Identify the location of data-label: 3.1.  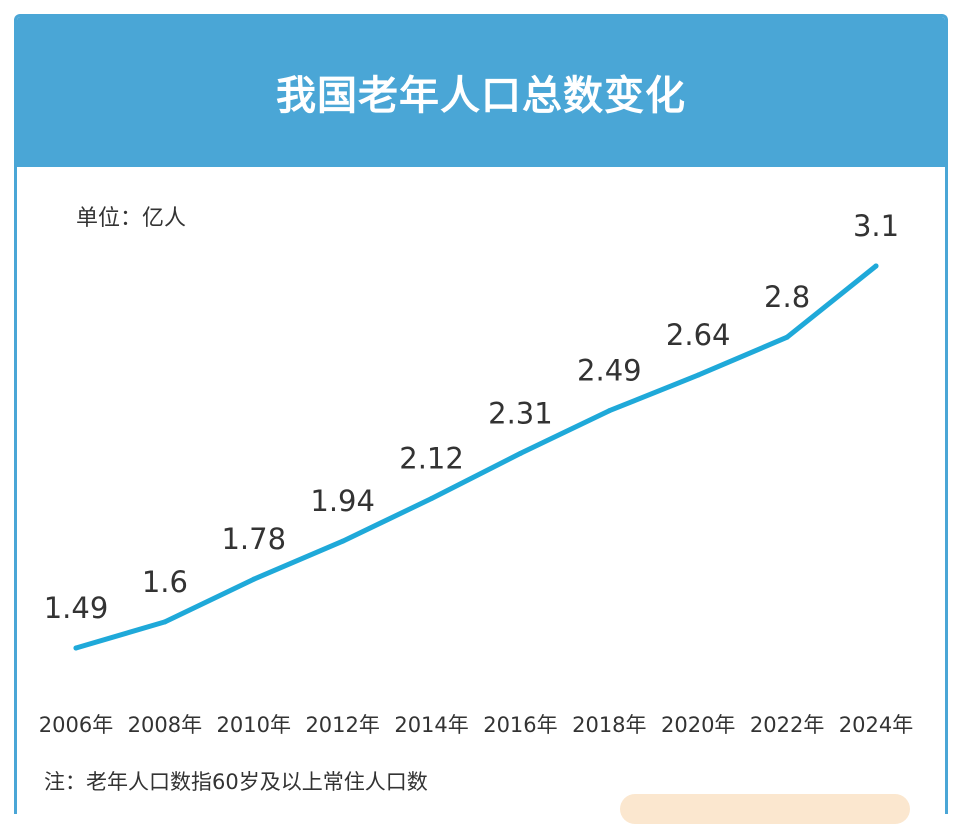
(876, 226).